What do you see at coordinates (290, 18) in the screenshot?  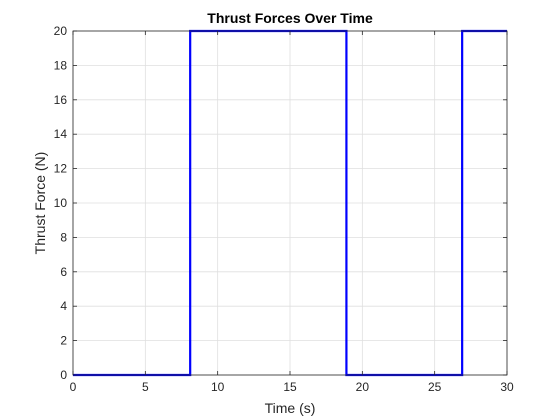 I see `chart-title: Thrust Forces Over Time` at bounding box center [290, 18].